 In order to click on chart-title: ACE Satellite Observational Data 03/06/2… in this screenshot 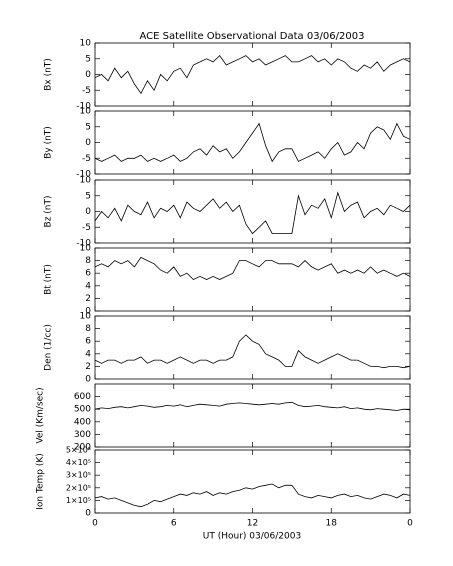, I will do `click(252, 36)`.